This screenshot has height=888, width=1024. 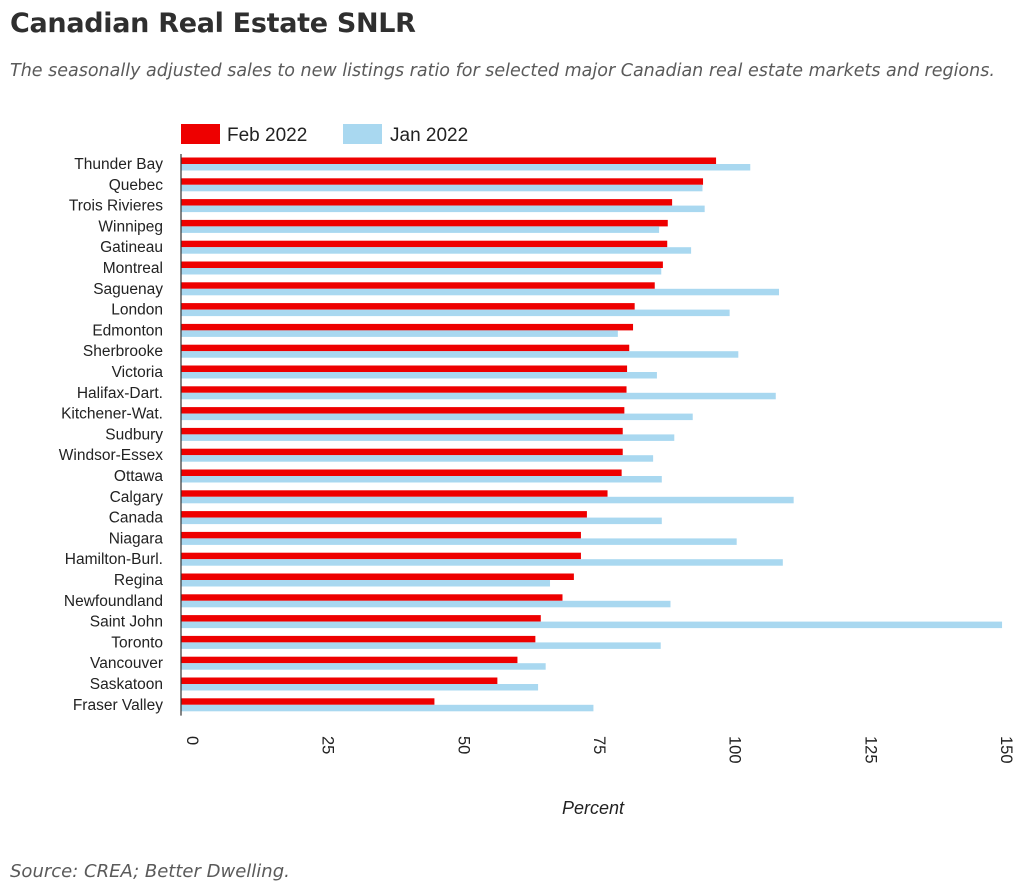 What do you see at coordinates (134, 434) in the screenshot?
I see `category-label-sudbury: Sudbury` at bounding box center [134, 434].